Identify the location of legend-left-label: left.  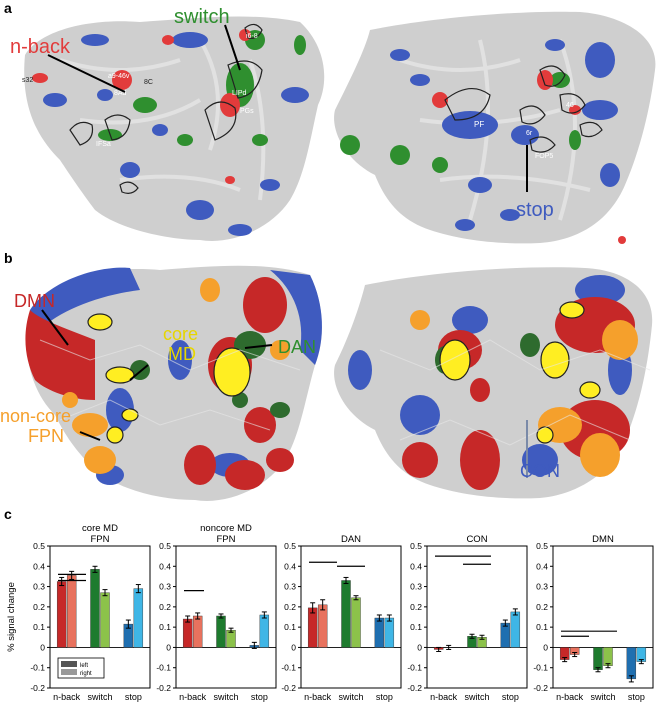
(84, 666).